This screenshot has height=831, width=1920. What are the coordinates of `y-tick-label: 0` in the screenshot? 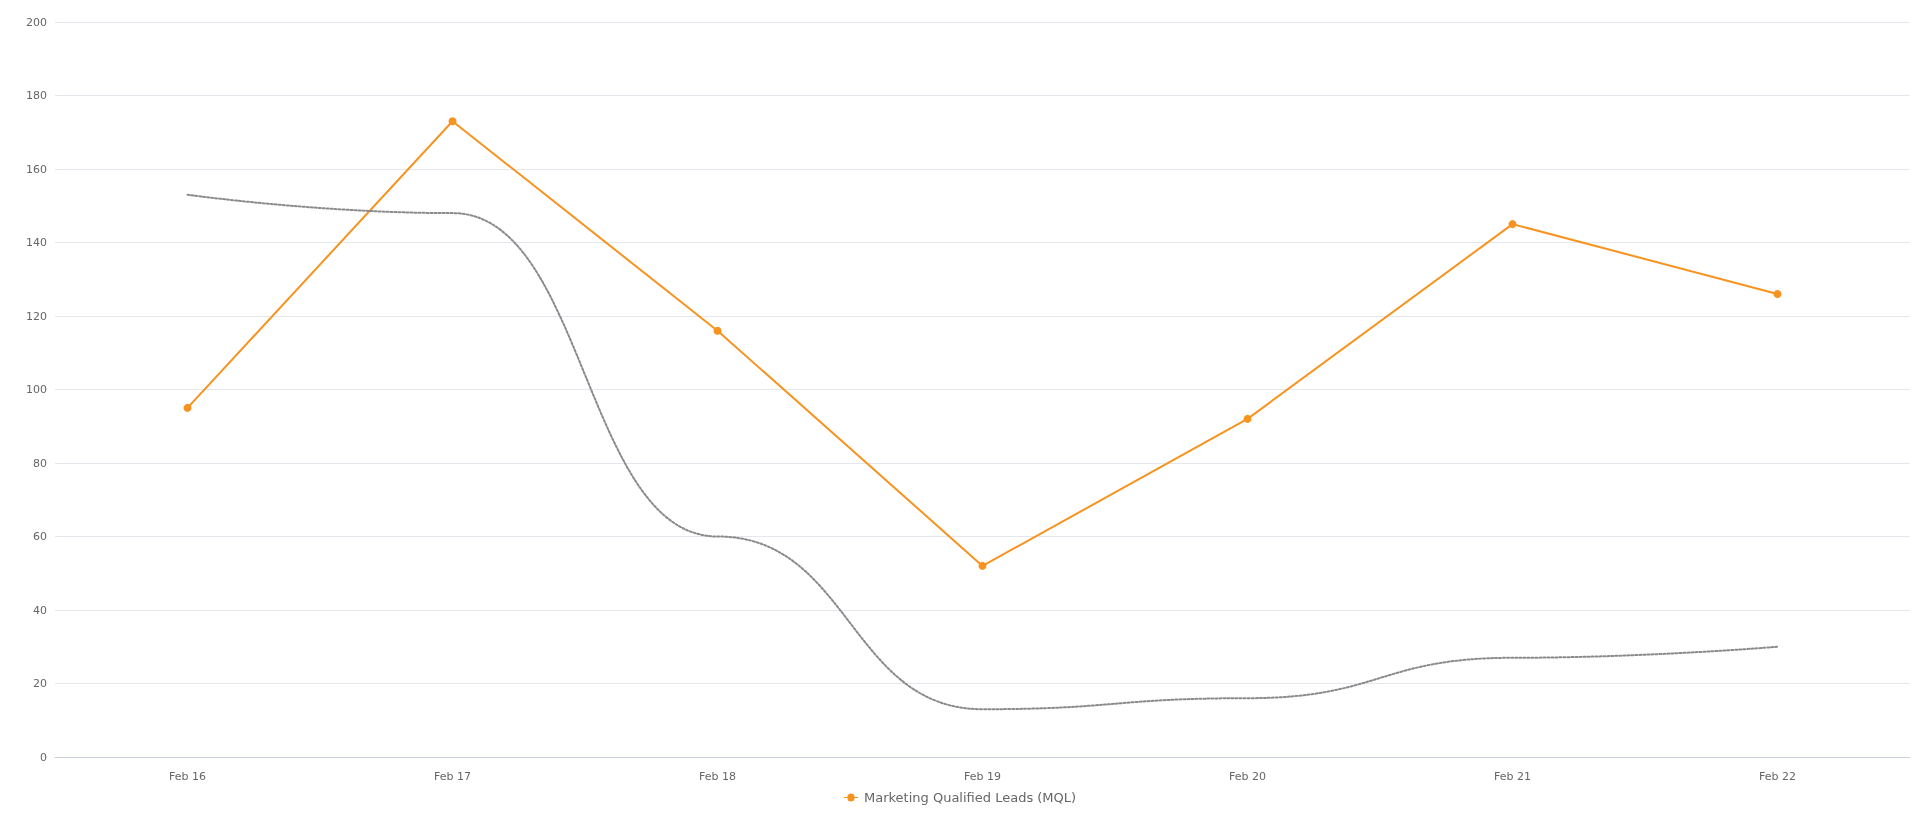 It's located at (43, 757).